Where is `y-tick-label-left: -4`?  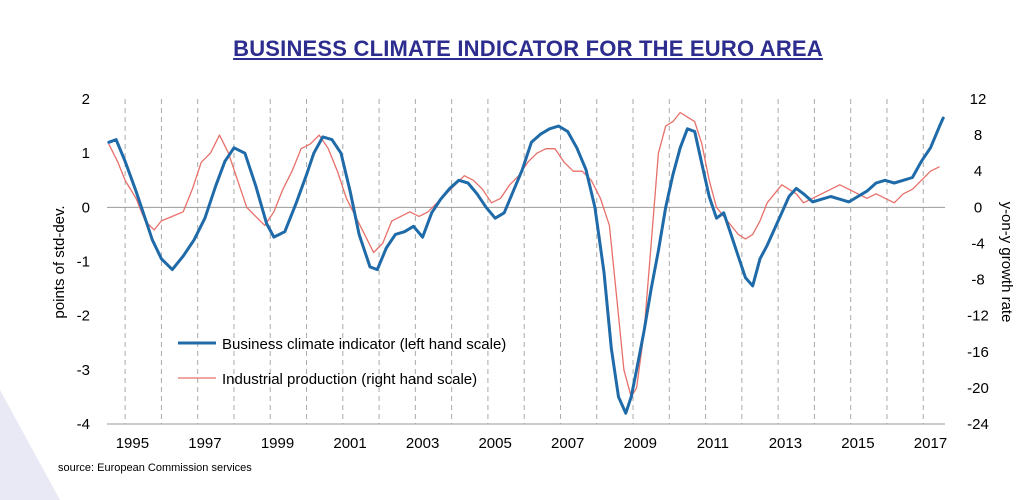 y-tick-label-left: -4 is located at coordinates (83, 424).